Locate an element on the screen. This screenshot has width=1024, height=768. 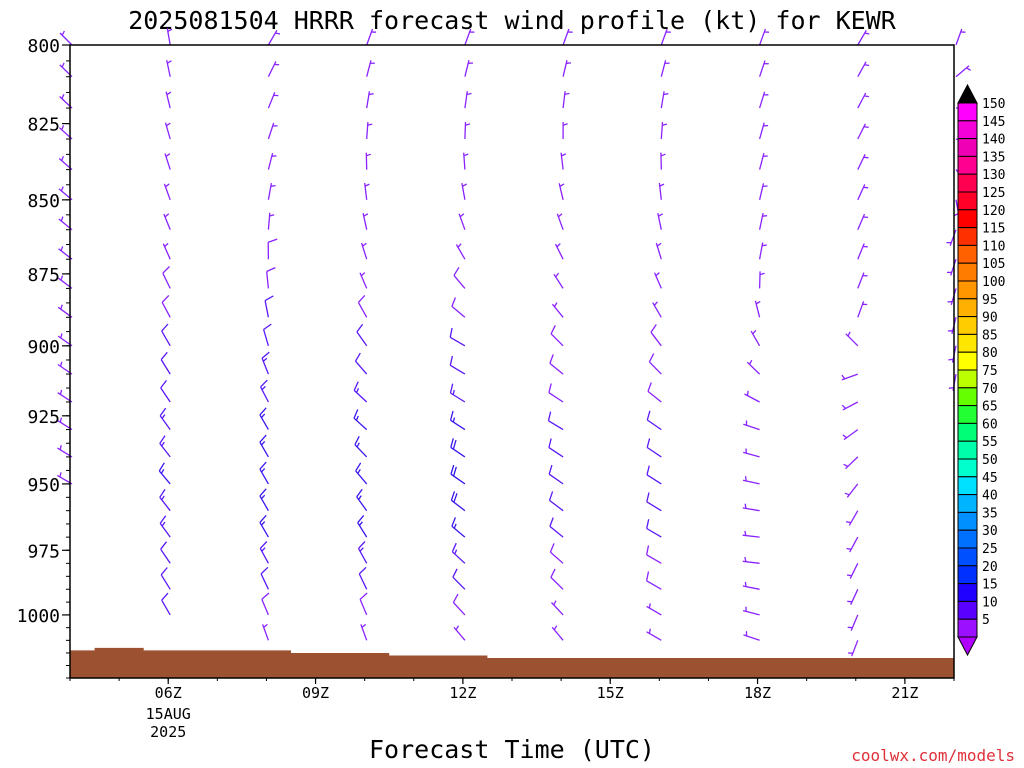
colorbar-label: 110 is located at coordinates (993, 246).